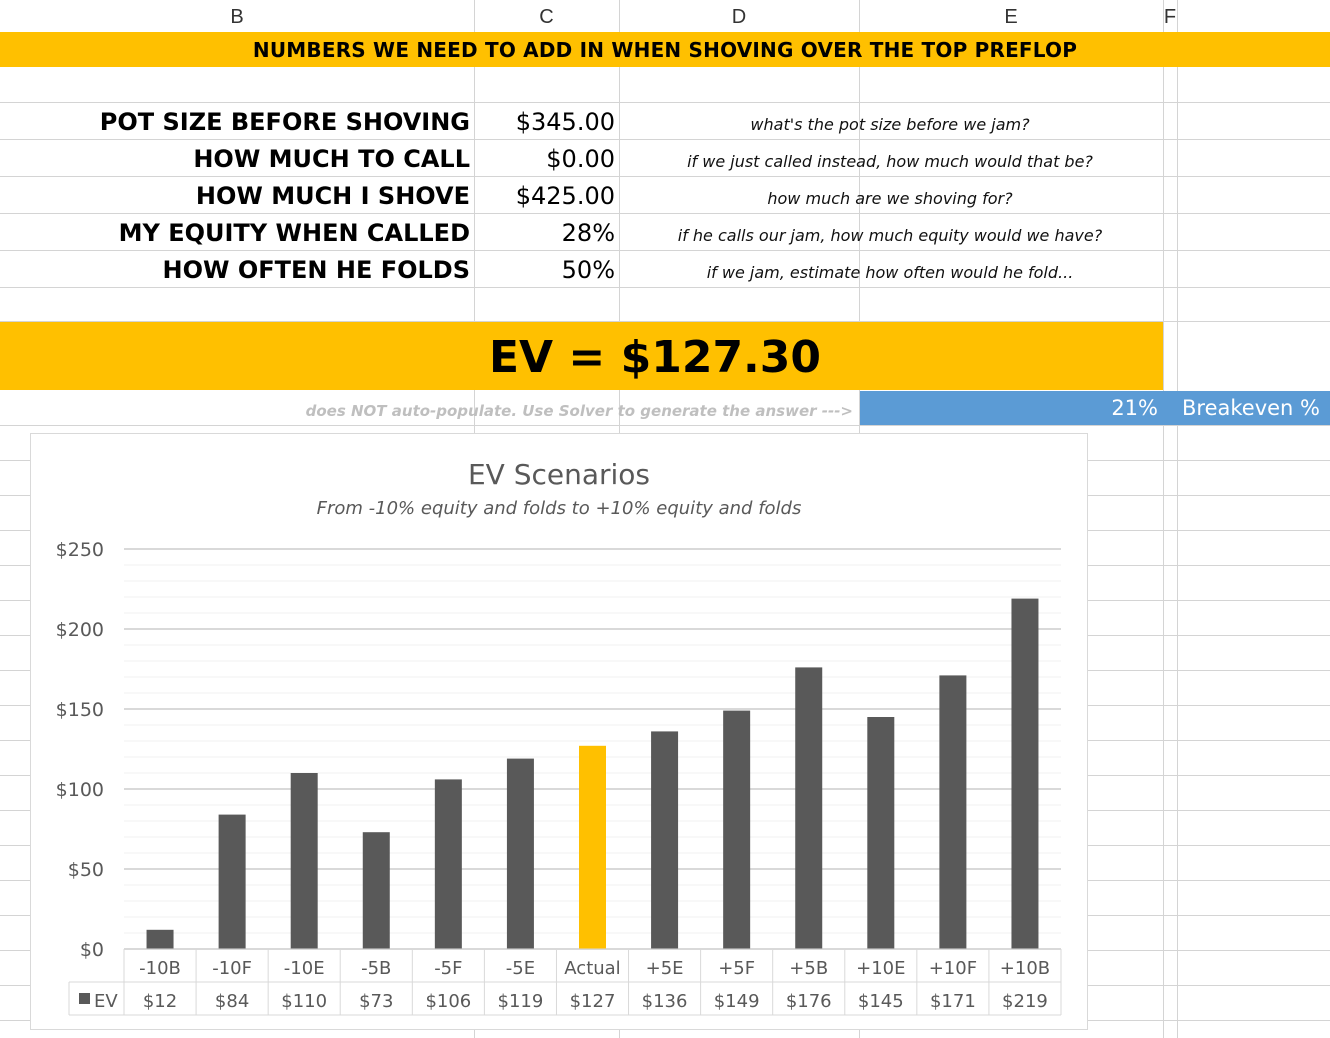  I want to click on data-table-value: $149, so click(737, 1001).